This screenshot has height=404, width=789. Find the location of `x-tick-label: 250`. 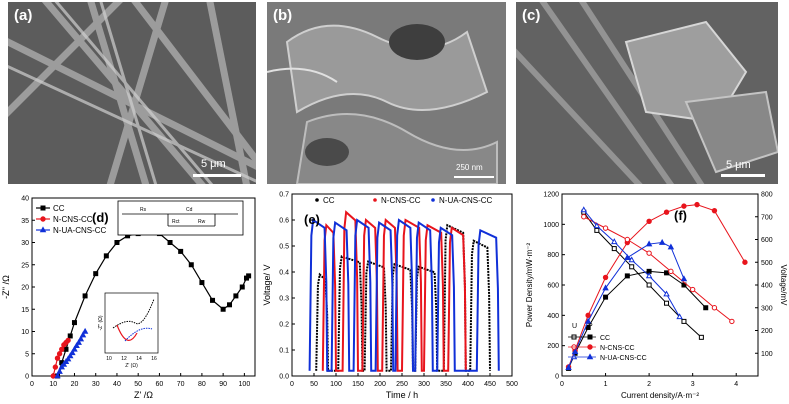

x-tick-label: 250 is located at coordinates (402, 384).